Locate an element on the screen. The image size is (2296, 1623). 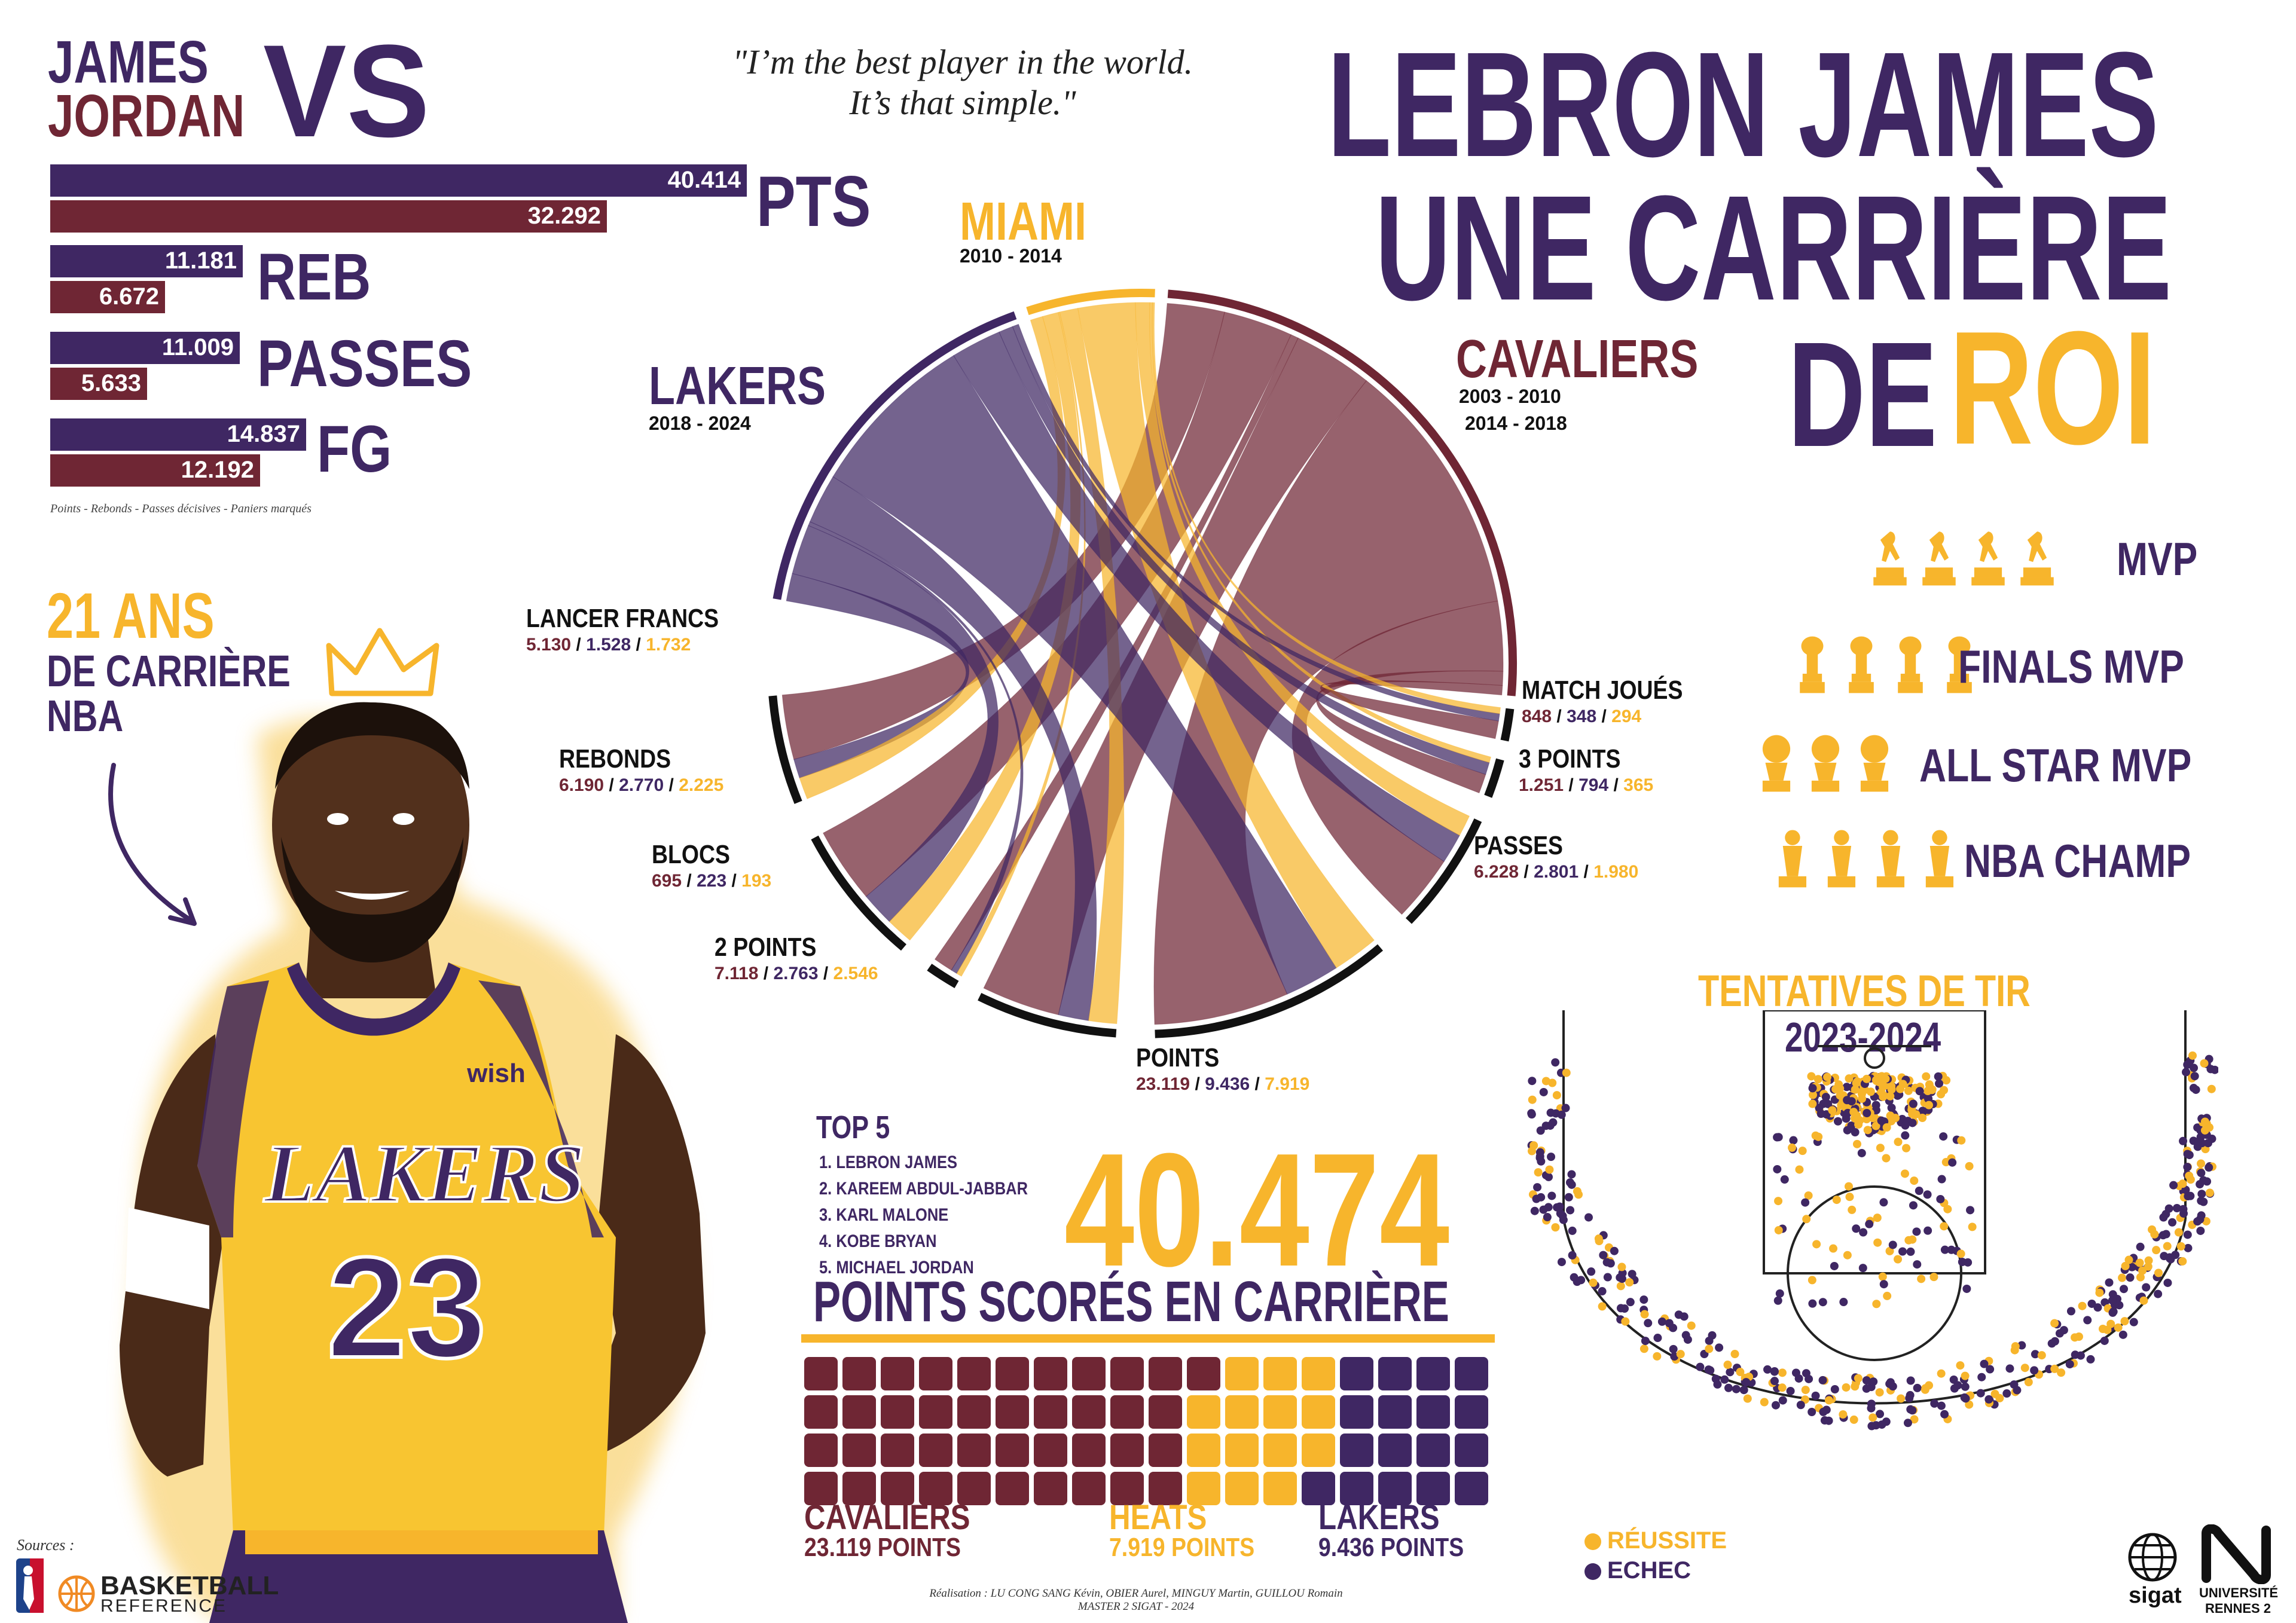
cav-value: 7.118 is located at coordinates (737, 974).